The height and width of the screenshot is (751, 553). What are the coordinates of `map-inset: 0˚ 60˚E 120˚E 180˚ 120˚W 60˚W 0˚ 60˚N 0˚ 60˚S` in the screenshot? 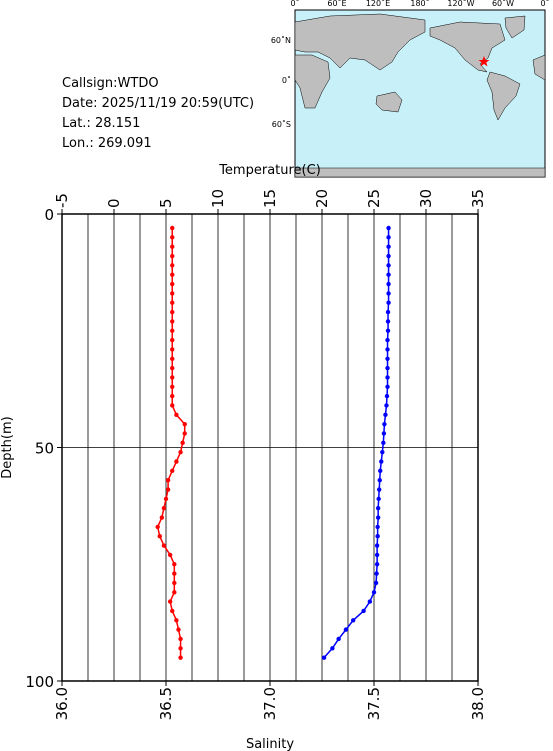 It's located at (410, 89).